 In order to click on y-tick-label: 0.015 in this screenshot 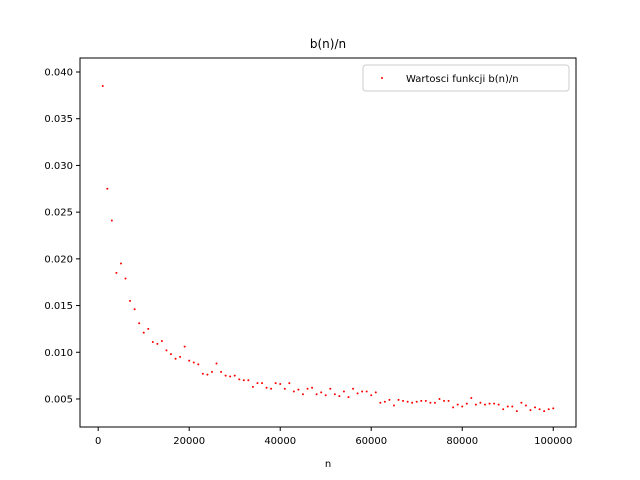, I will do `click(58, 306)`.